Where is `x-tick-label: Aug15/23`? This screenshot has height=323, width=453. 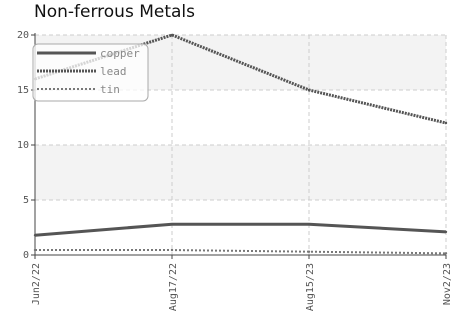
x-tick-label: Aug15/23 is located at coordinates (310, 287).